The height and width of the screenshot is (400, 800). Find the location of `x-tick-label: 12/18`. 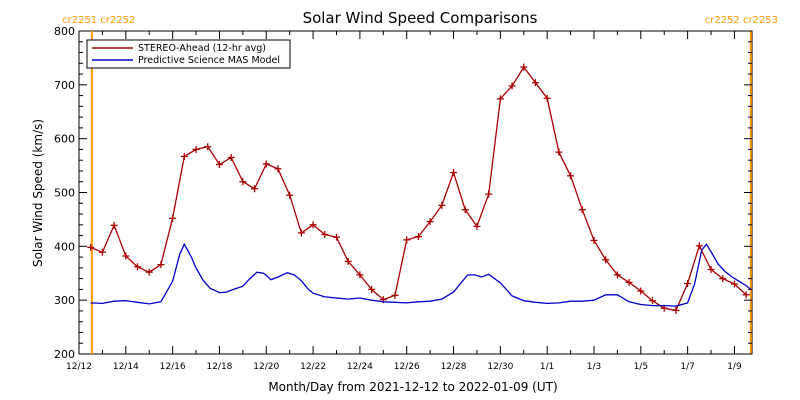

x-tick-label: 12/18 is located at coordinates (219, 367).